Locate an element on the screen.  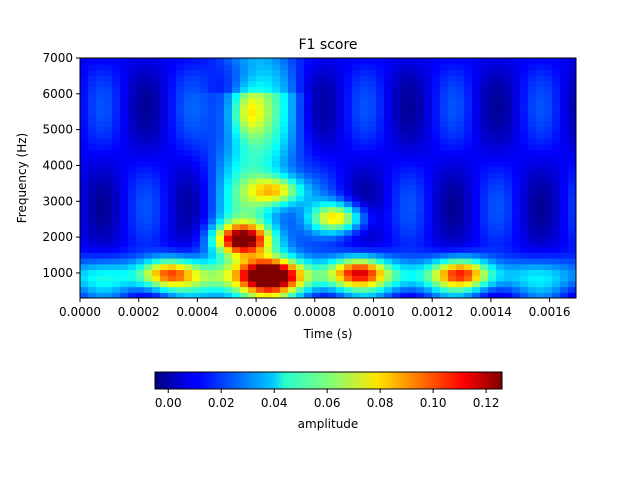
colorbar-label: amplitude is located at coordinates (328, 424).